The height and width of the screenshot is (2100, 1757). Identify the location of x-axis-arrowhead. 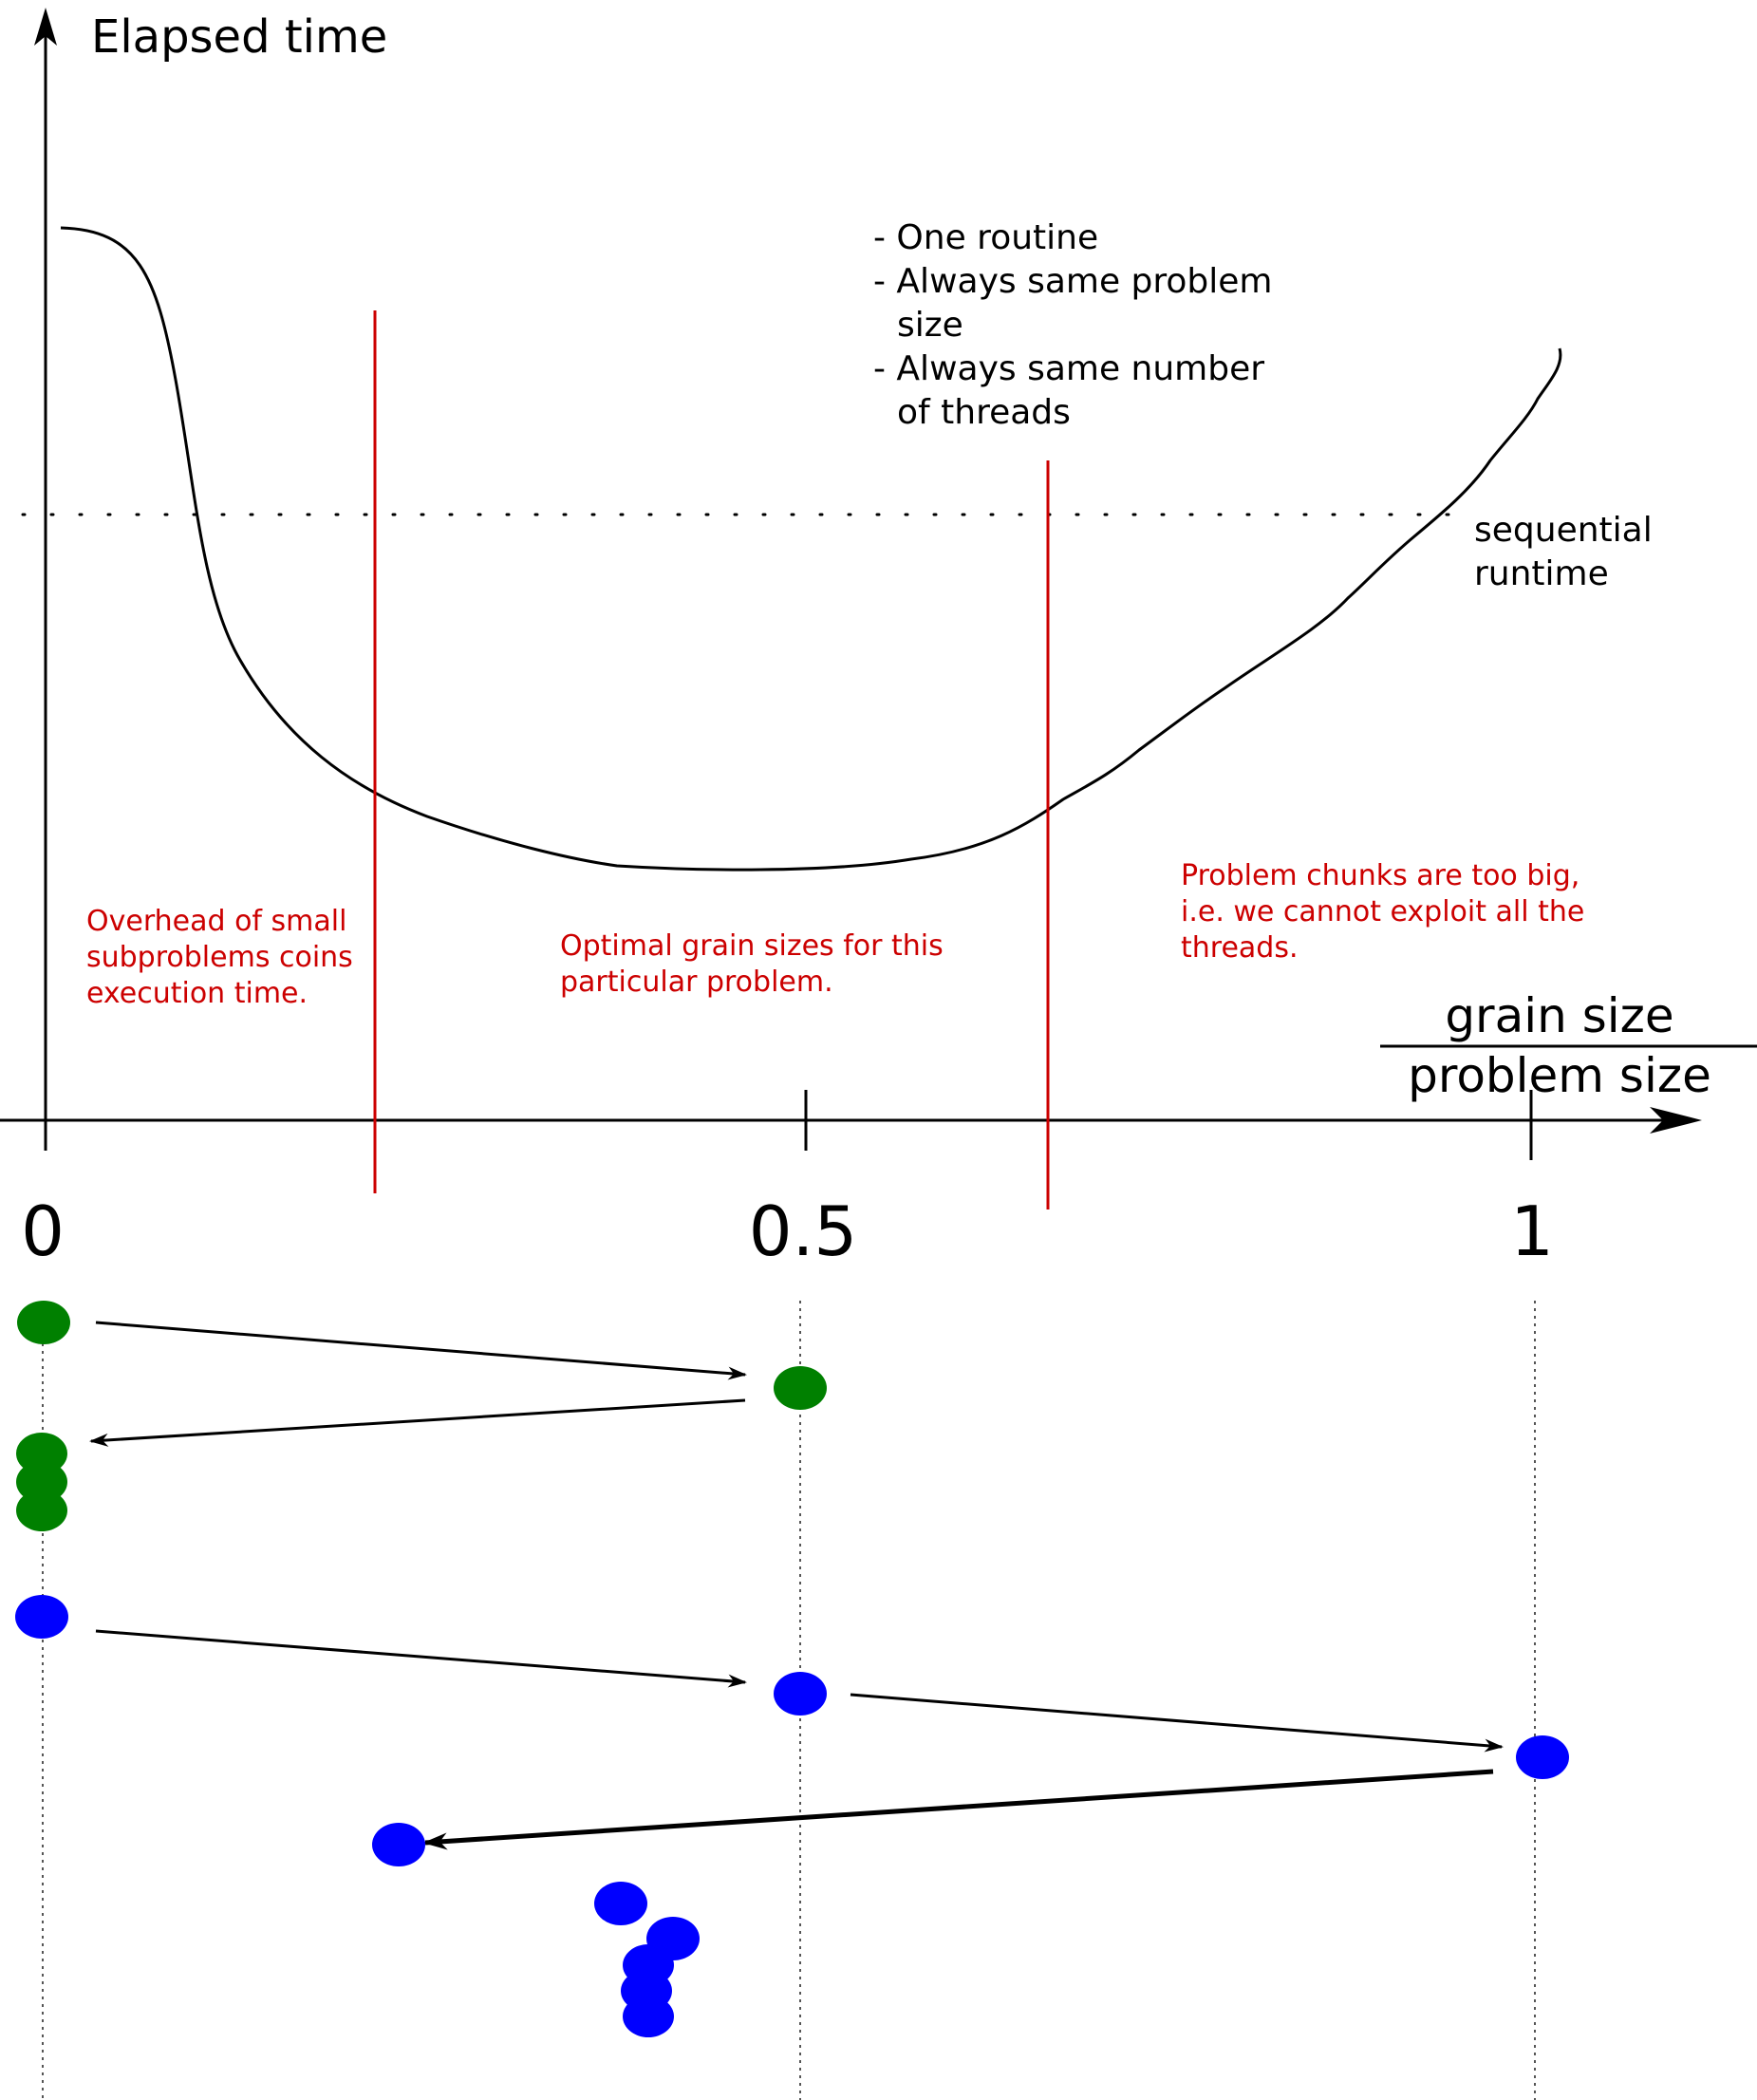
(1676, 1120).